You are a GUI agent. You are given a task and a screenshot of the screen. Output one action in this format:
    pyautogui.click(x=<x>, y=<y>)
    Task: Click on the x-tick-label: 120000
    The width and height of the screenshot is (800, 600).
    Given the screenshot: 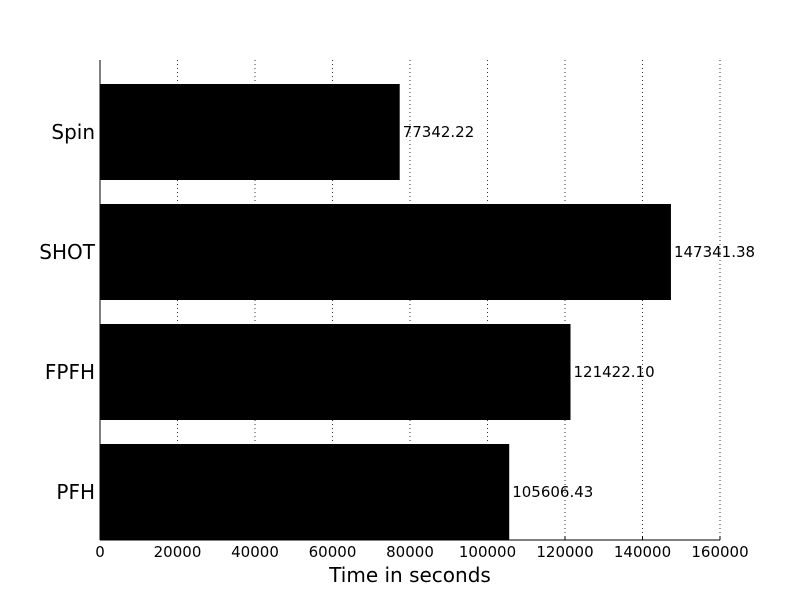 What is the action you would take?
    pyautogui.click(x=564, y=552)
    